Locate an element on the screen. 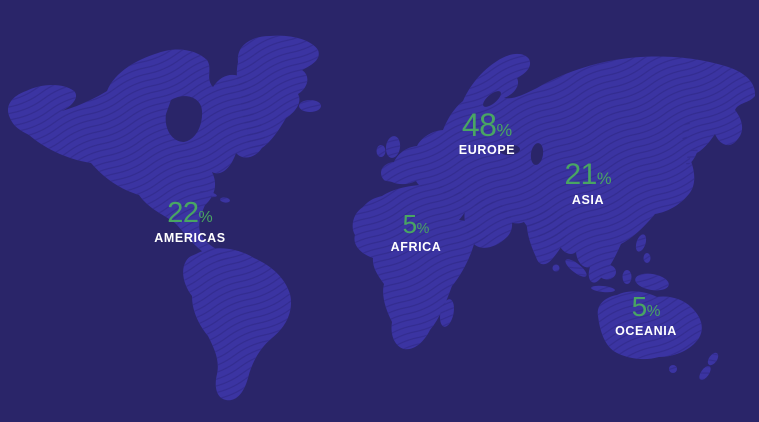 The width and height of the screenshot is (759, 422). region-percentage: 21% is located at coordinates (588, 174).